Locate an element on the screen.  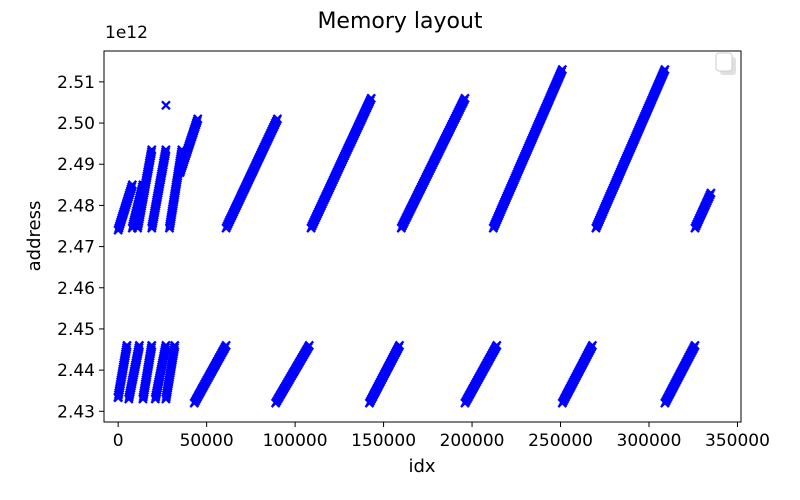
y-axis-offset-label: 1e12 is located at coordinates (126, 33).